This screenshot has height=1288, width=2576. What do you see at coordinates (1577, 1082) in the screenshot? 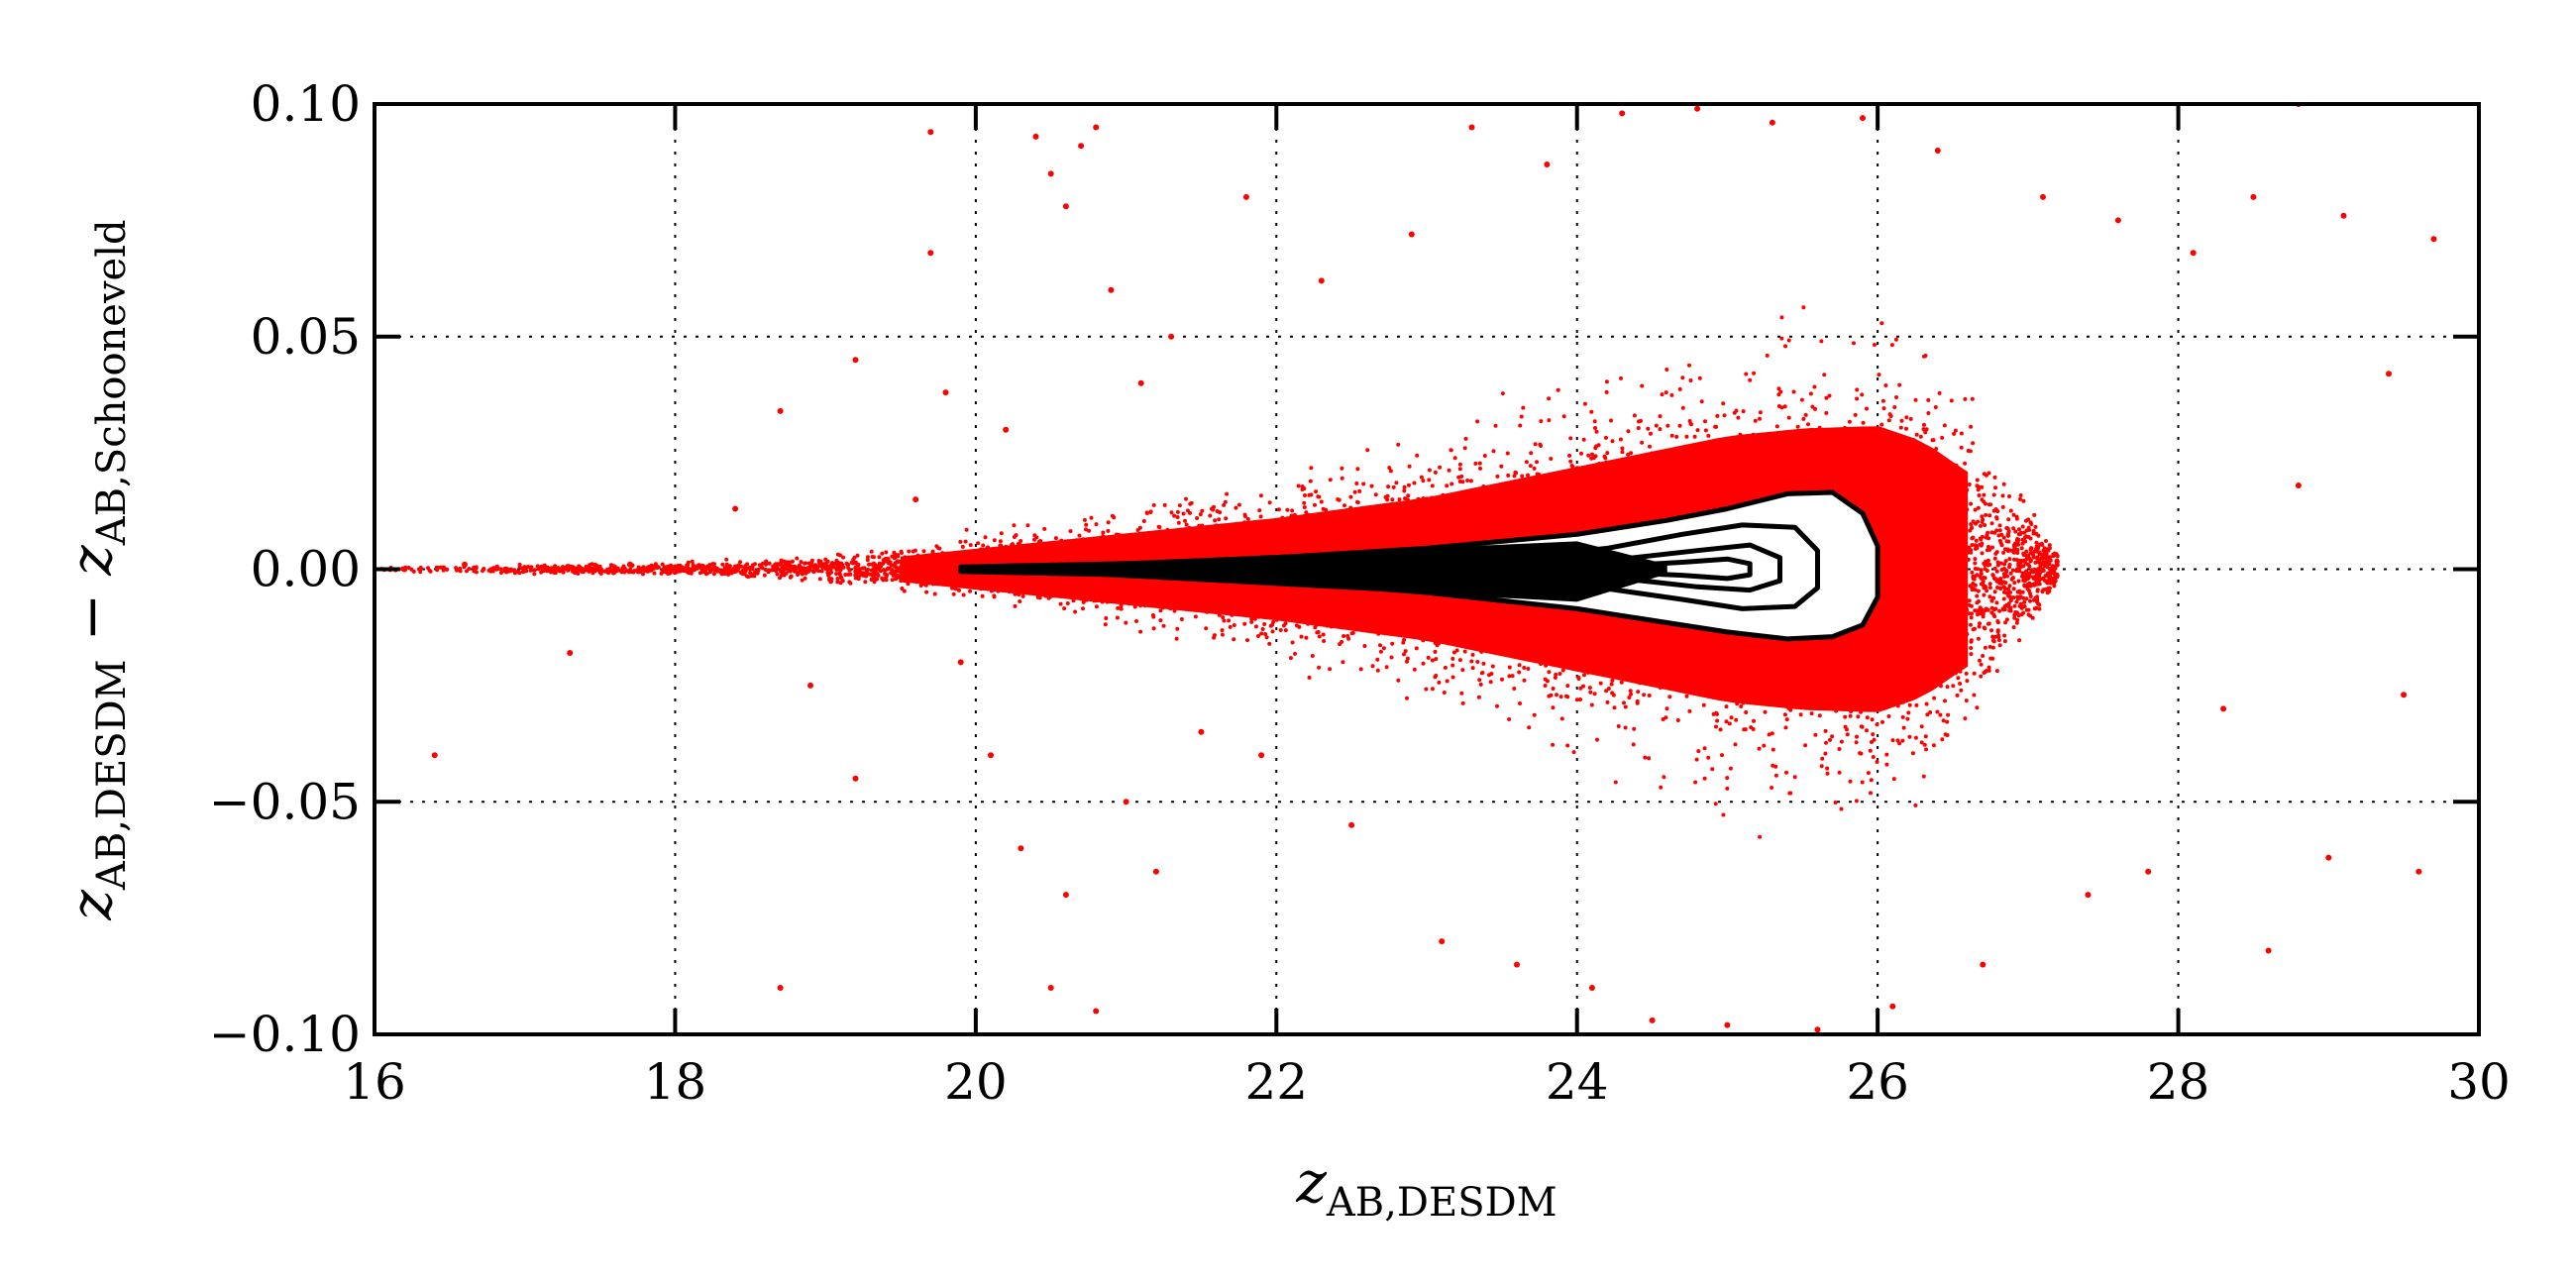
I see `x-tick-label: 24` at bounding box center [1577, 1082].